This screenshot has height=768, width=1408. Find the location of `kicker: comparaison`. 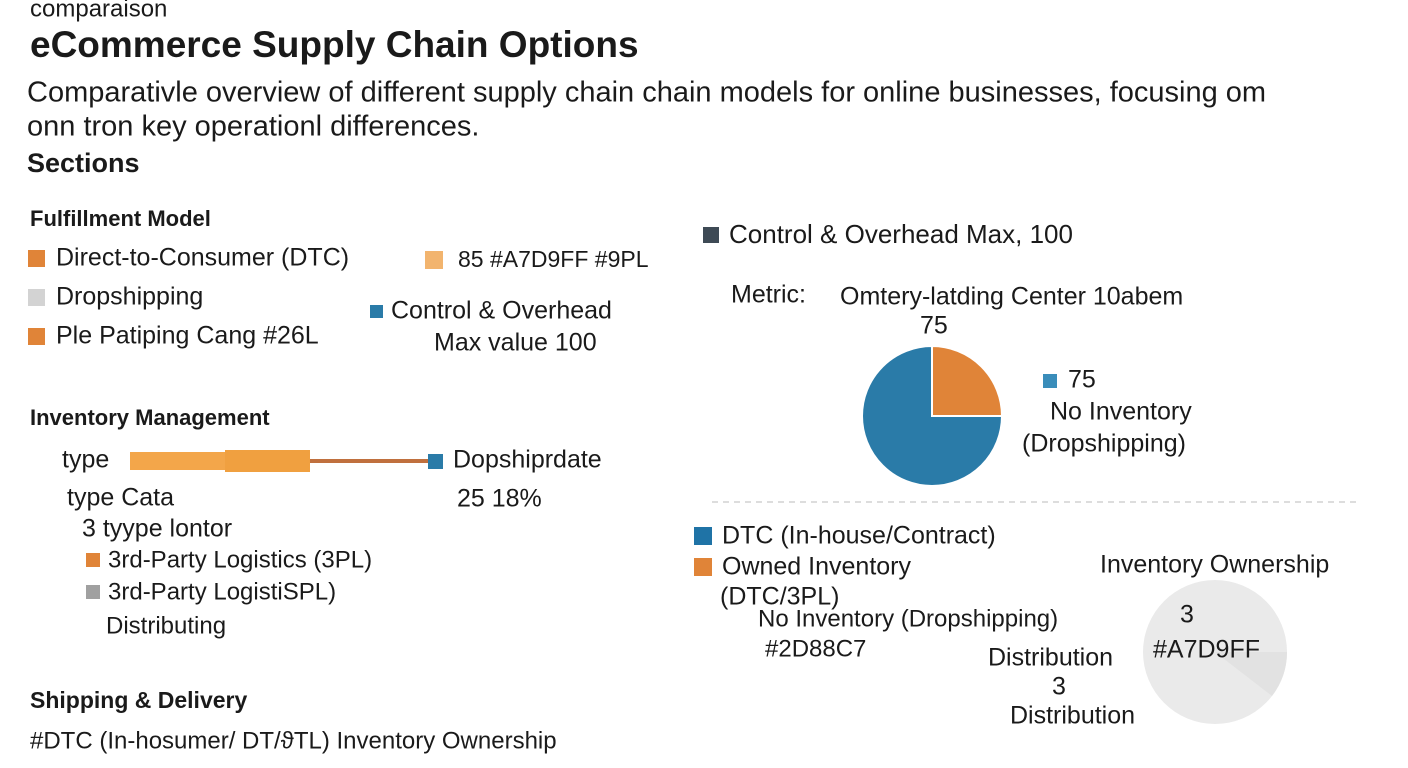

kicker: comparaison is located at coordinates (98, 11).